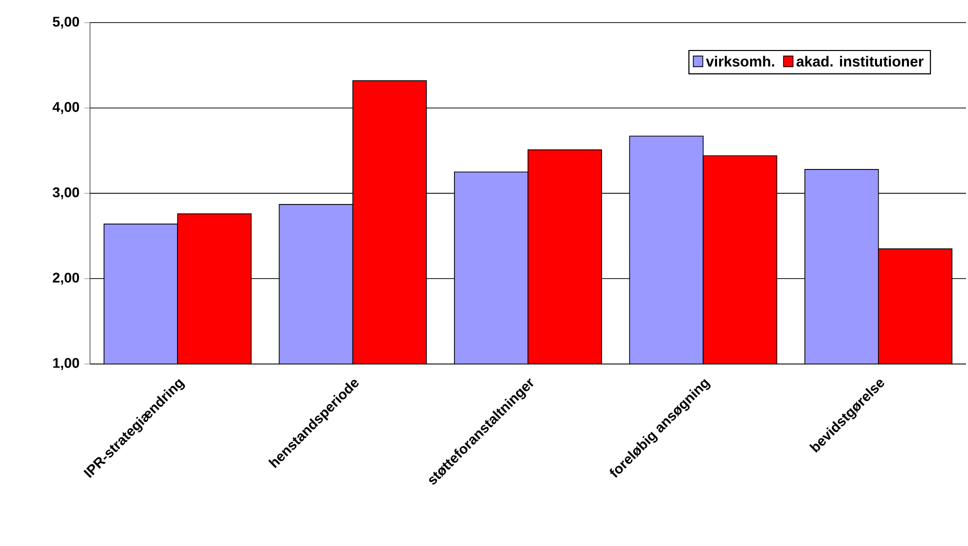 The image size is (968, 546). Describe the element at coordinates (66, 108) in the screenshot. I see `y-tick-label: 4,00` at that location.